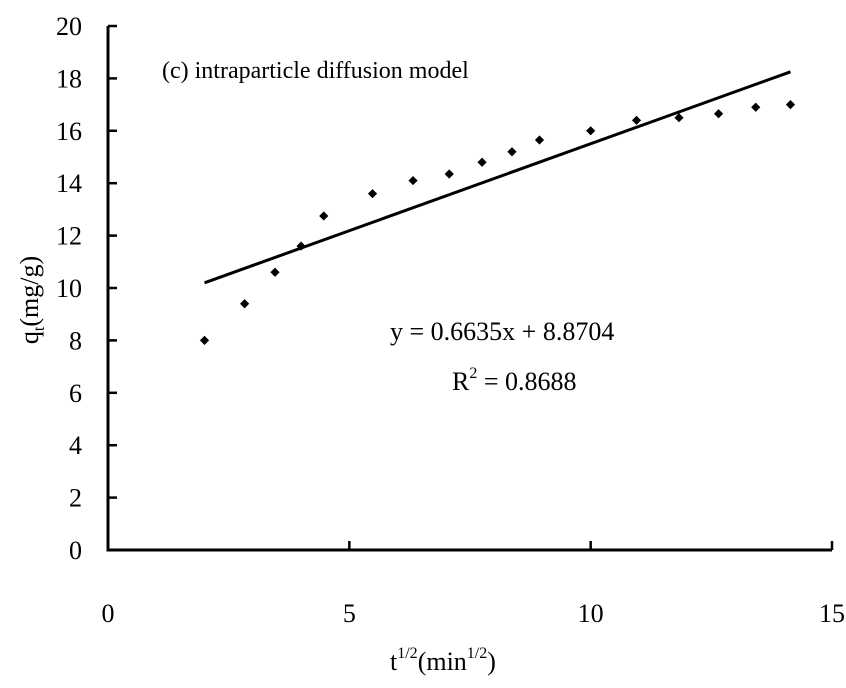 The width and height of the screenshot is (846, 688). Describe the element at coordinates (108, 613) in the screenshot. I see `x-tick-label: 0` at that location.